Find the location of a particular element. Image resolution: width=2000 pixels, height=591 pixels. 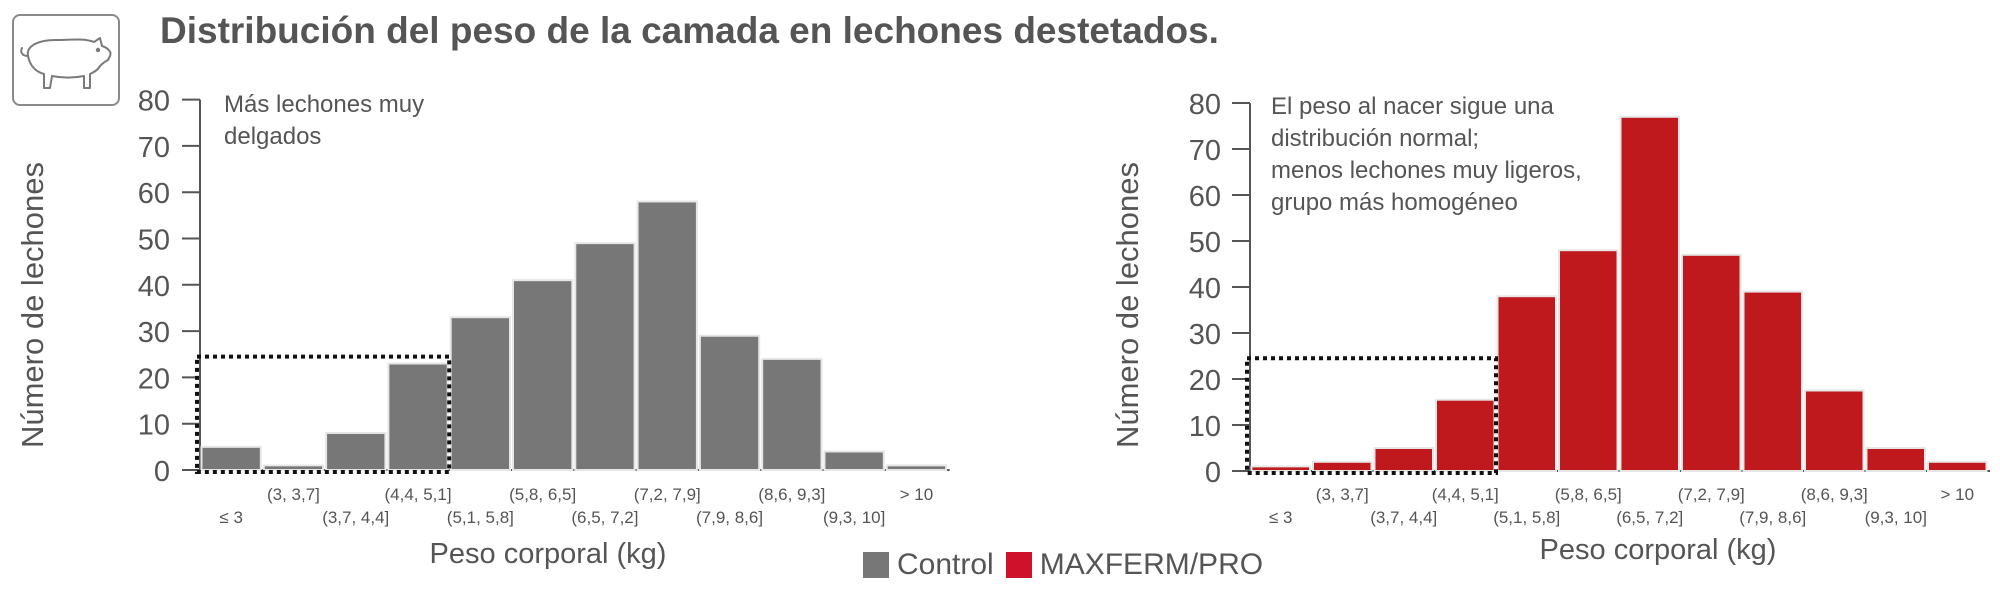

chart-1-y-tick-label: 70 is located at coordinates (154, 148).